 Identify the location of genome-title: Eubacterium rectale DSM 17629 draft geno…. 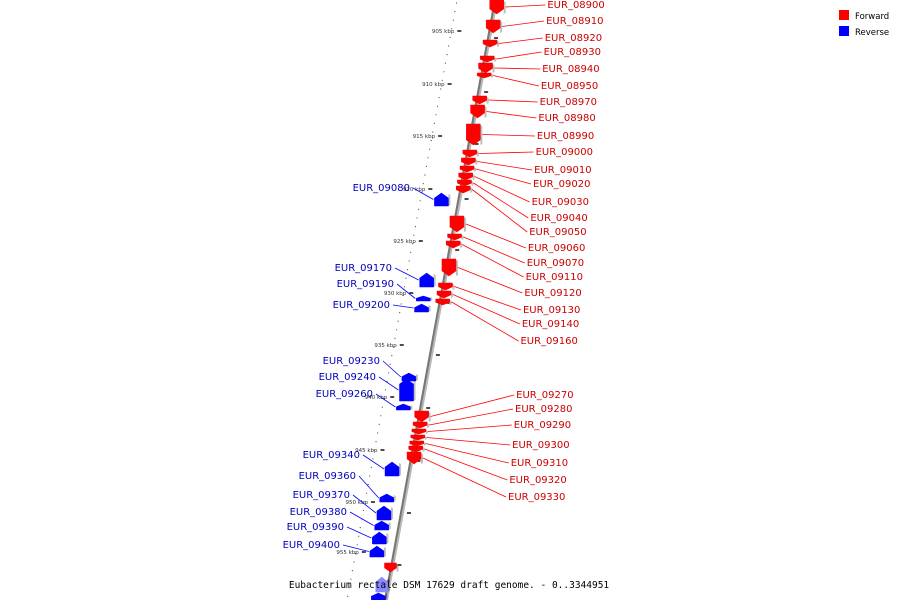
(449, 585).